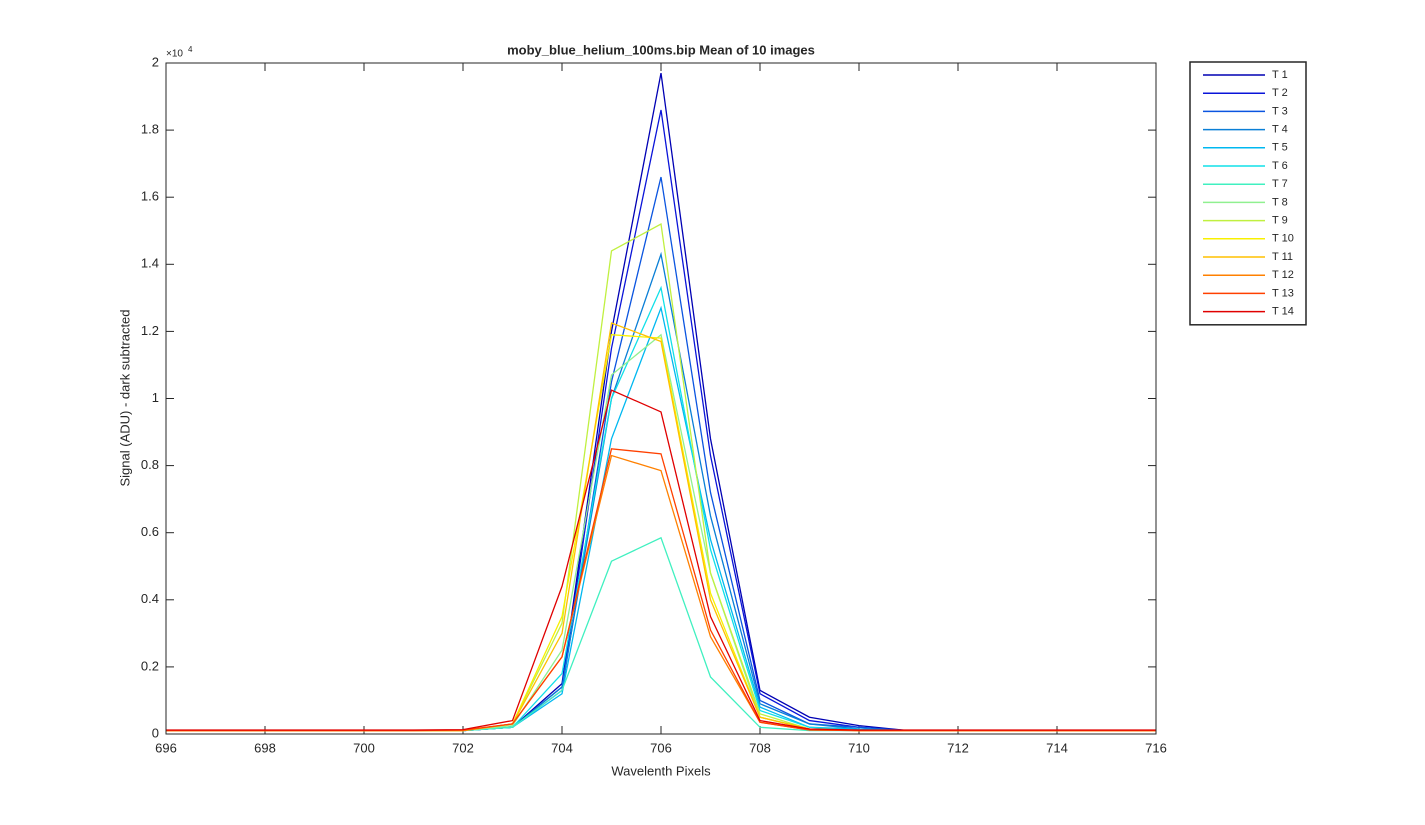 This screenshot has height=825, width=1425. Describe the element at coordinates (150, 196) in the screenshot. I see `y-tick-label: 1.6` at that location.